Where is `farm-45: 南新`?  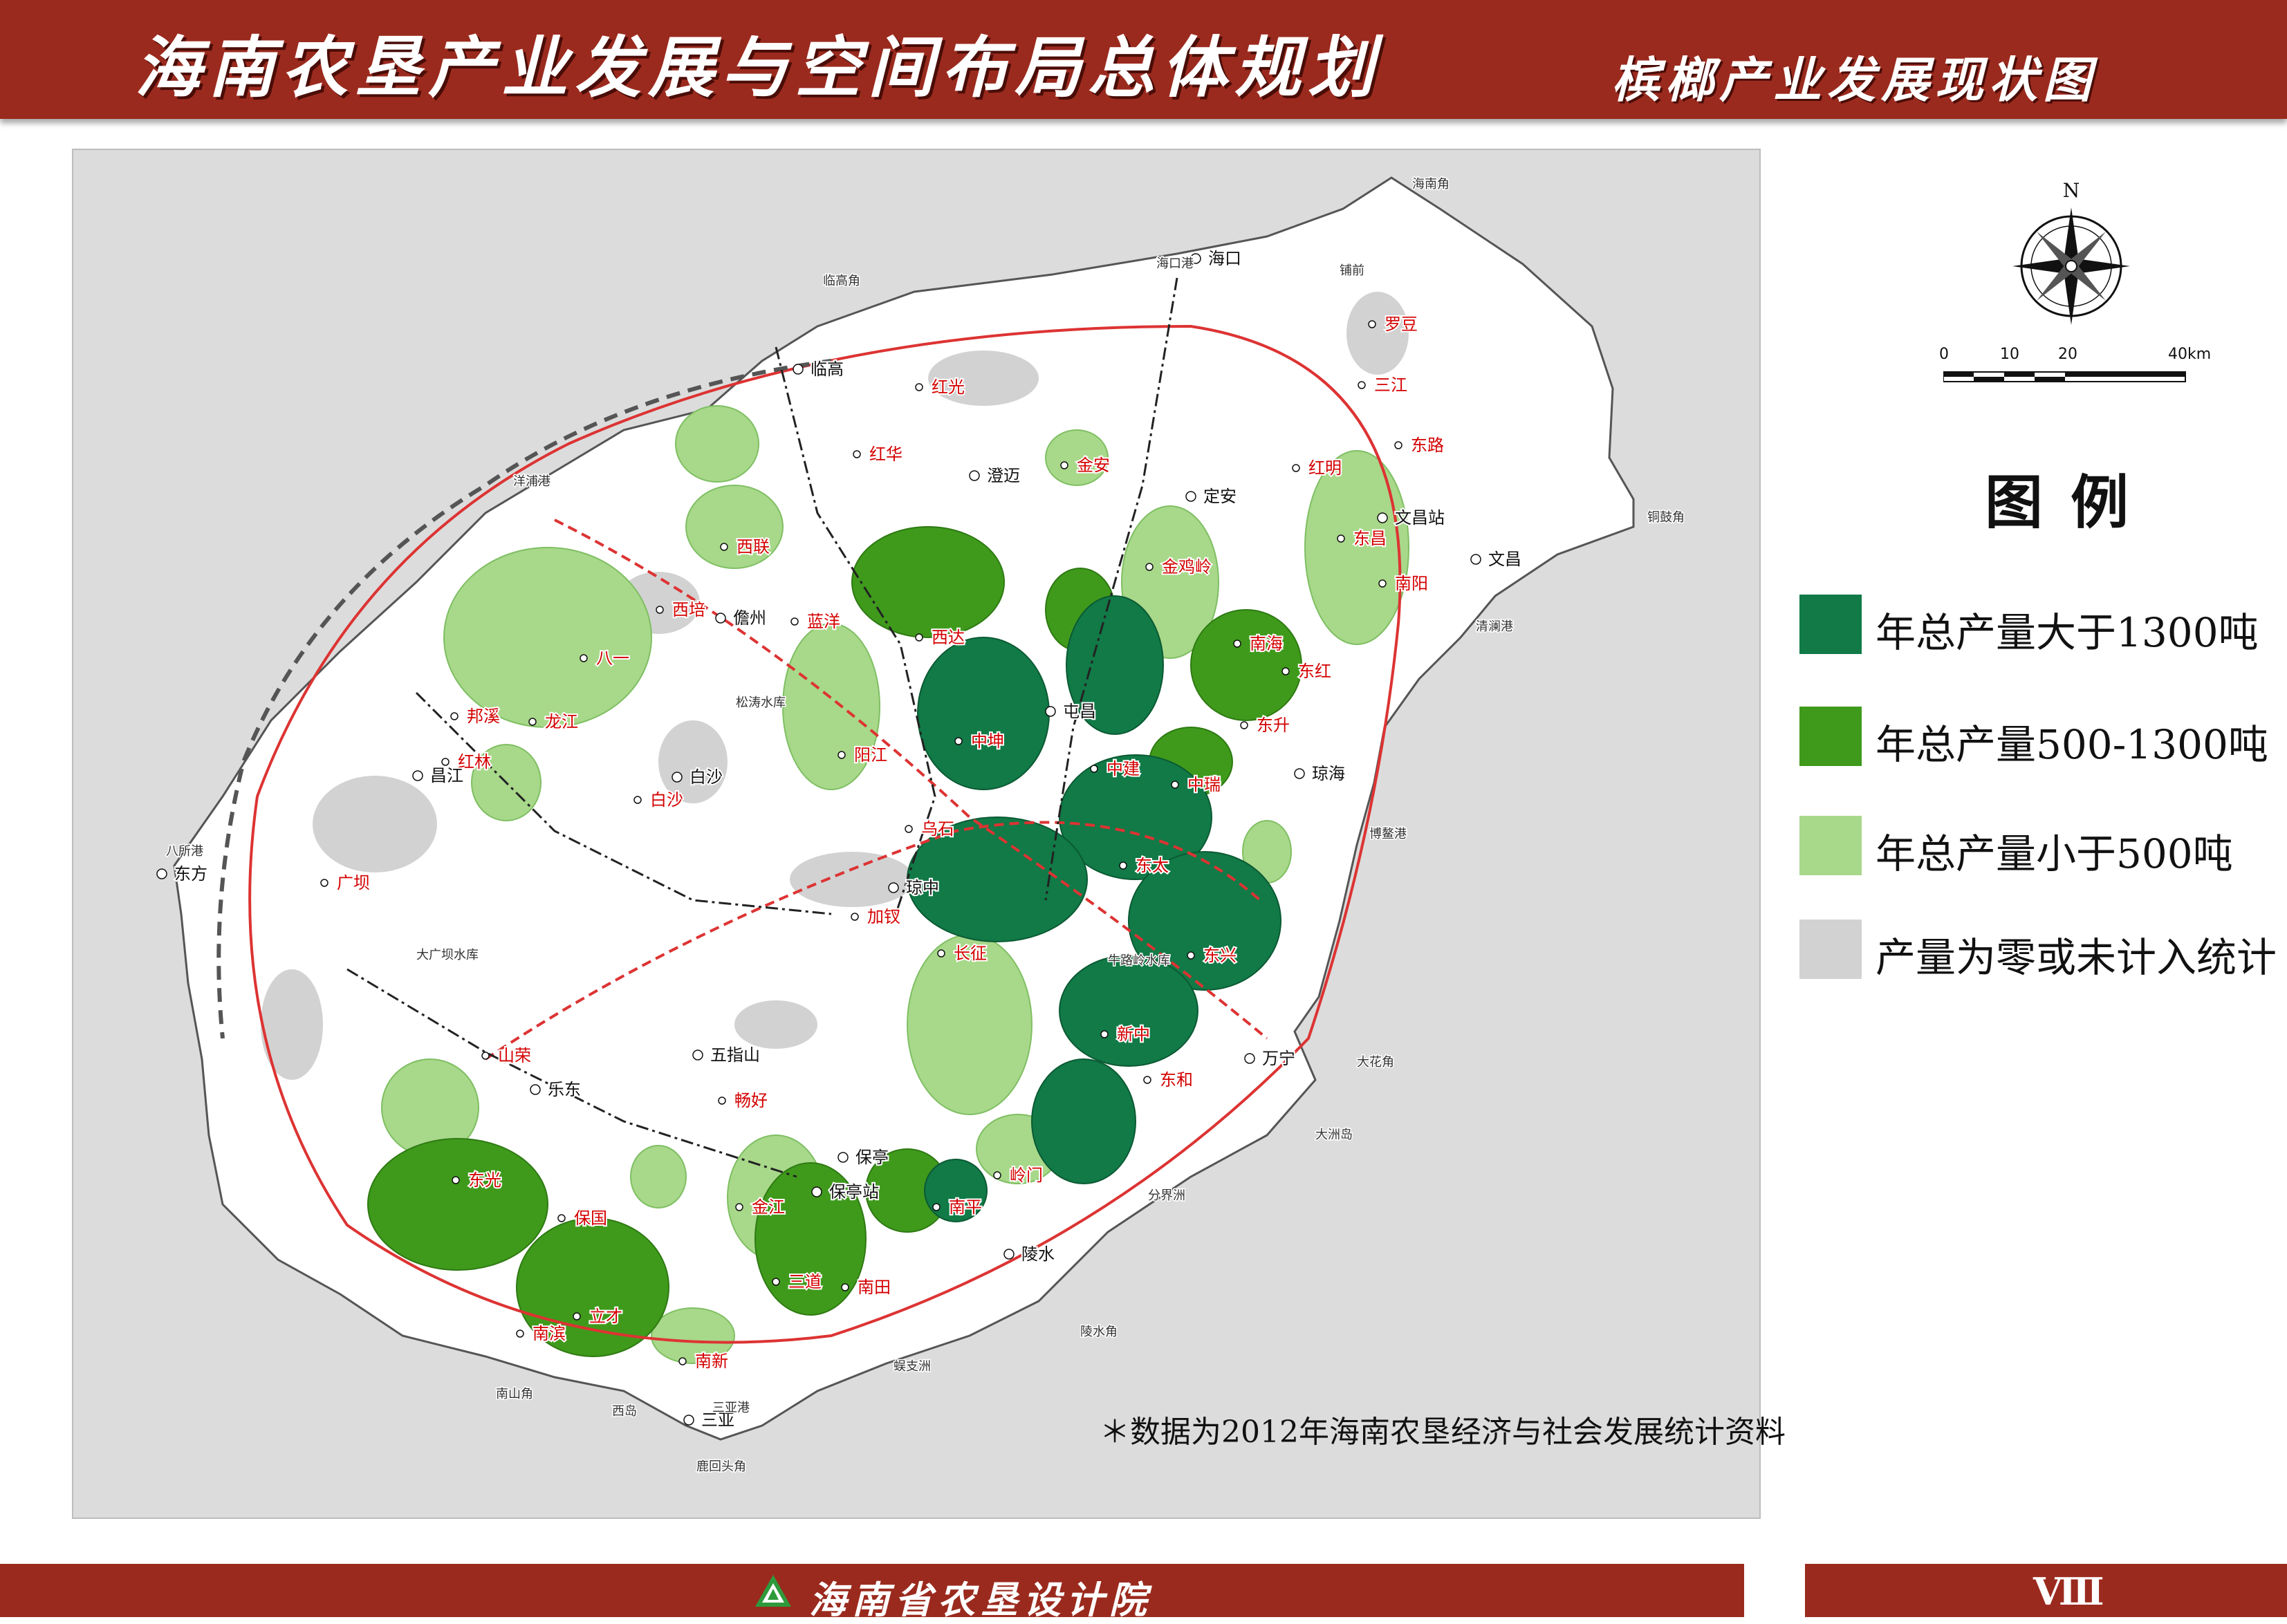
farm-45: 南新 is located at coordinates (704, 1361).